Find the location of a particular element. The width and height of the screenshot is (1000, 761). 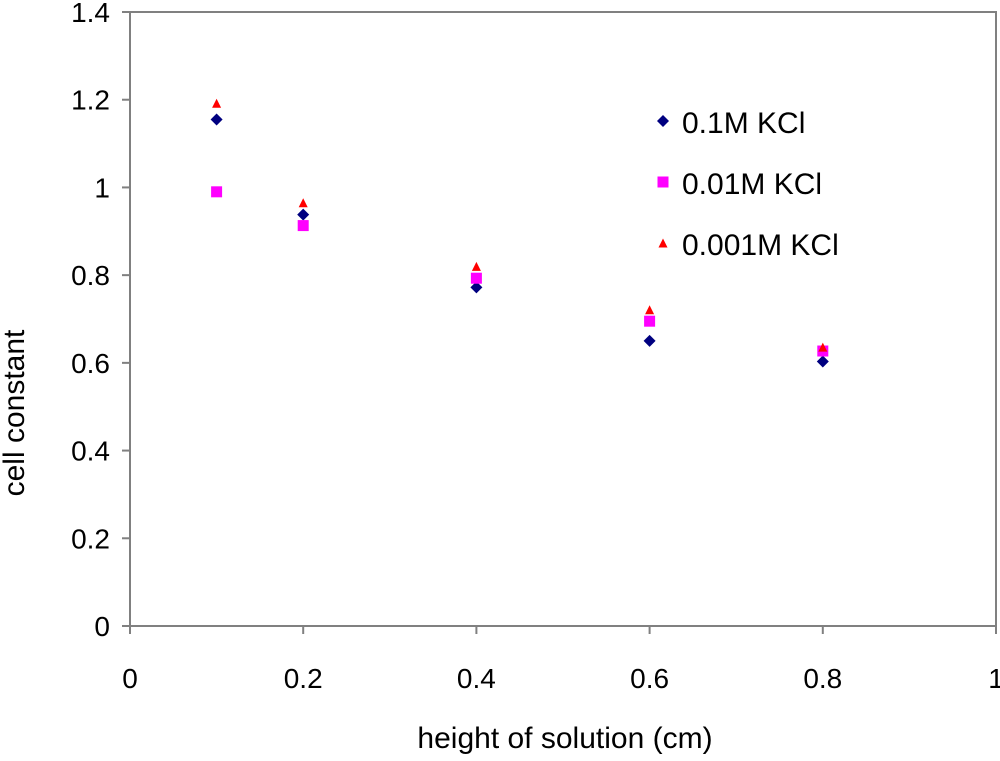

x-tick-label: 1 is located at coordinates (994, 678).